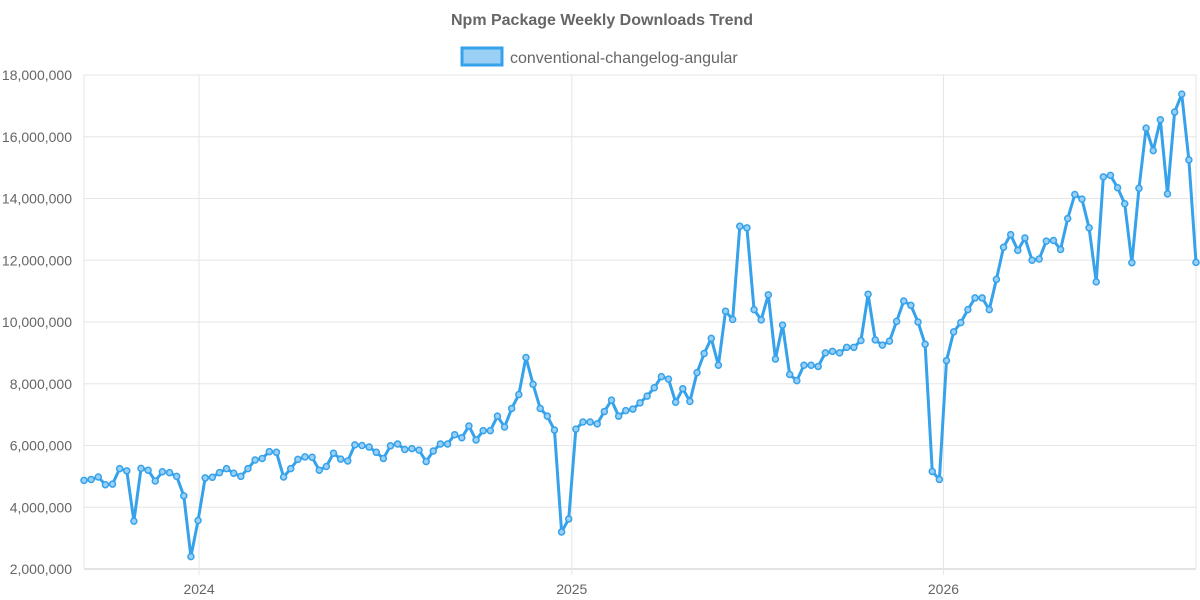 The width and height of the screenshot is (1200, 600). What do you see at coordinates (482, 56) in the screenshot?
I see `legend-swatch` at bounding box center [482, 56].